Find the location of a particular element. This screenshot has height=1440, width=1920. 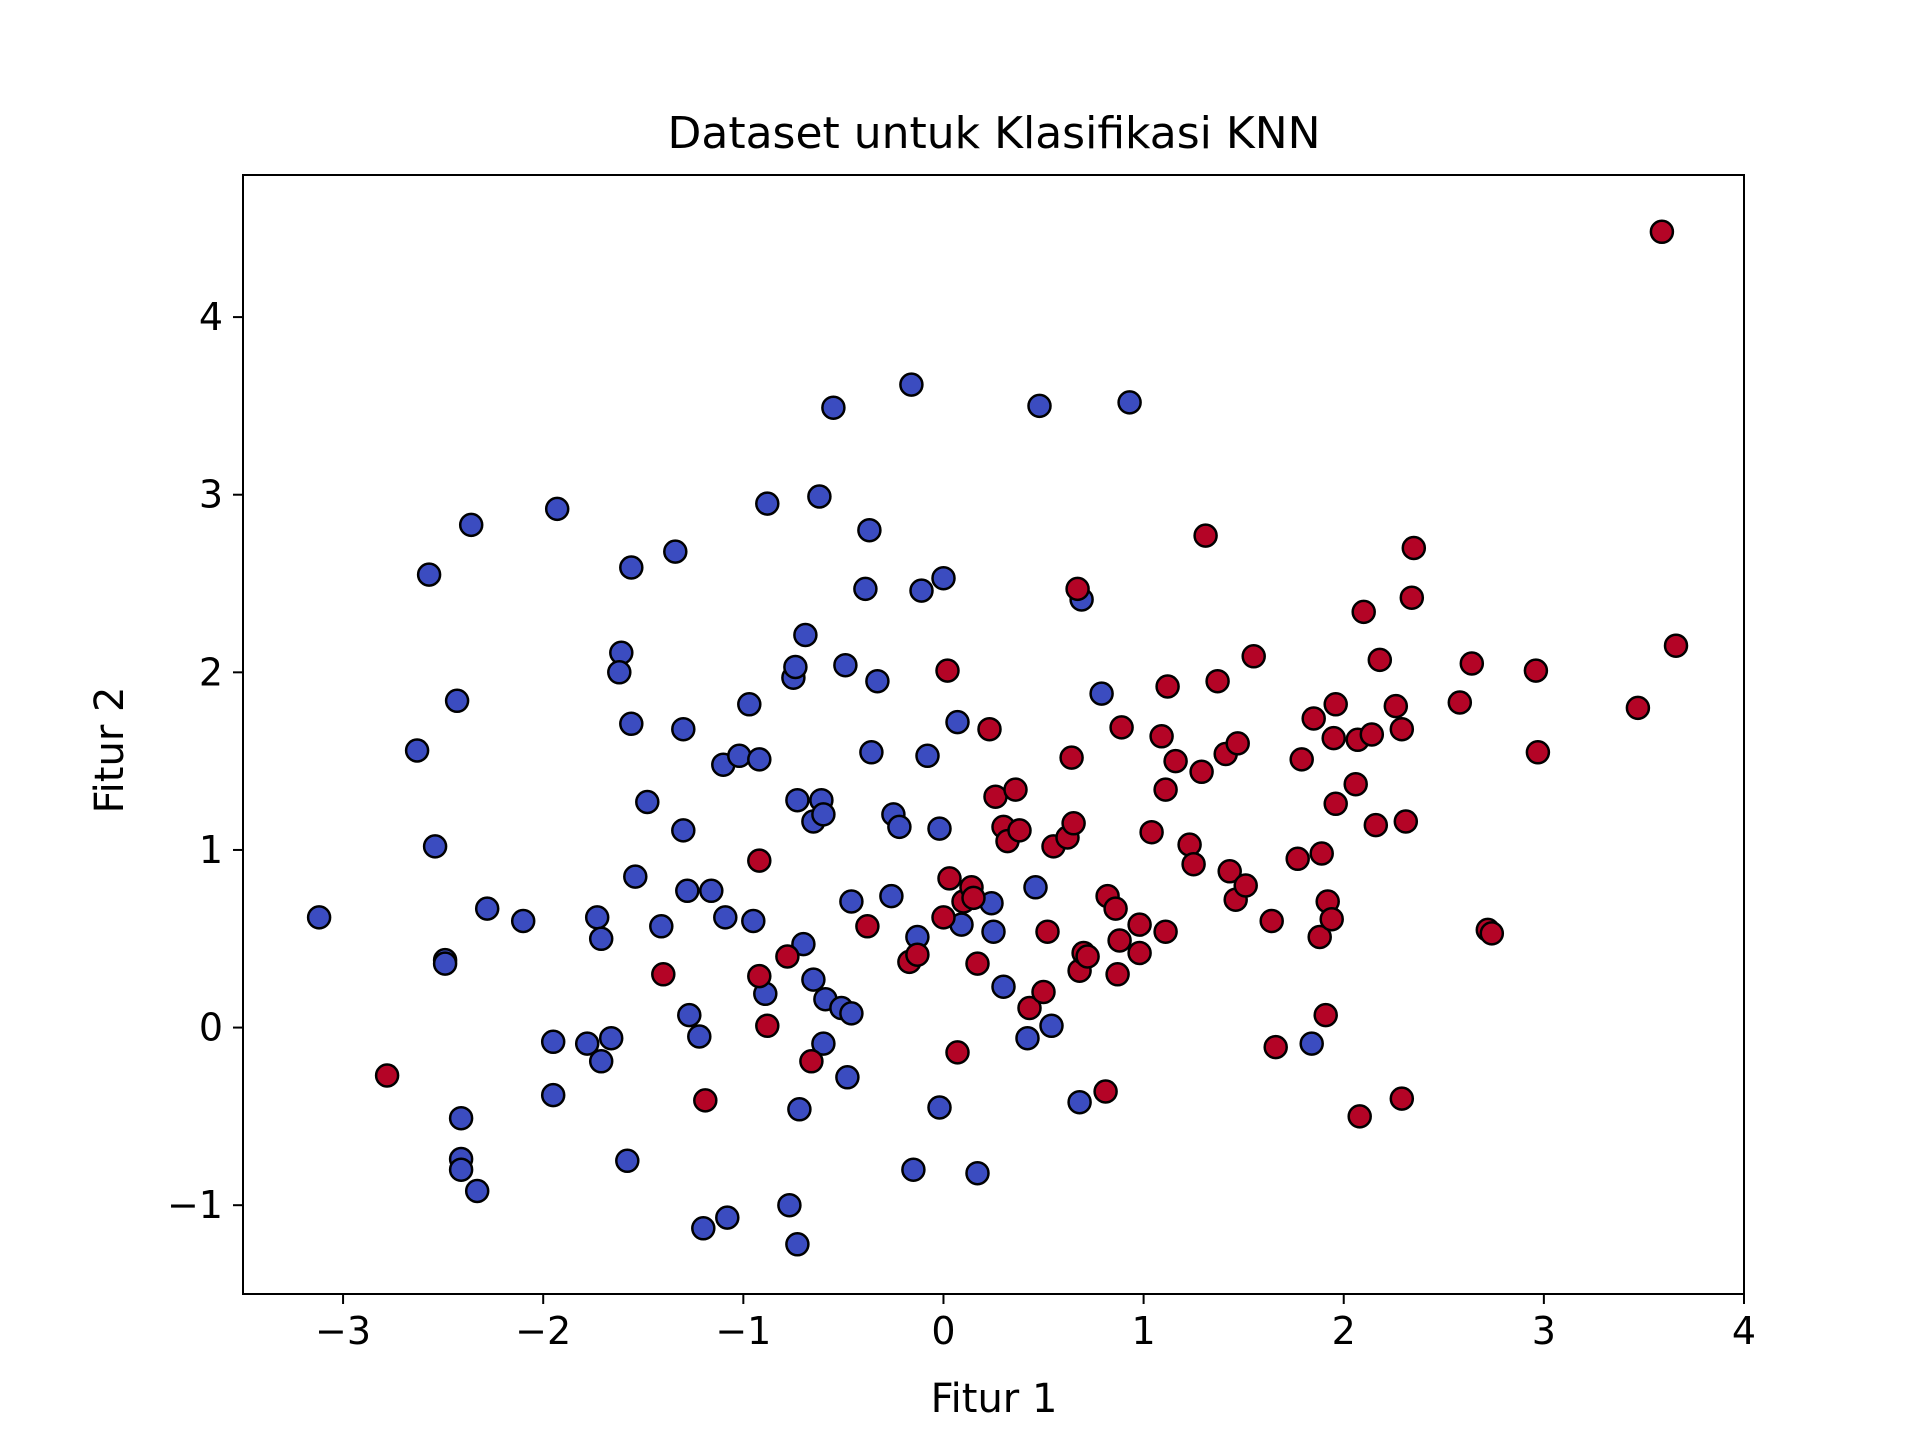

x-tick-label: 1 is located at coordinates (1144, 1331).